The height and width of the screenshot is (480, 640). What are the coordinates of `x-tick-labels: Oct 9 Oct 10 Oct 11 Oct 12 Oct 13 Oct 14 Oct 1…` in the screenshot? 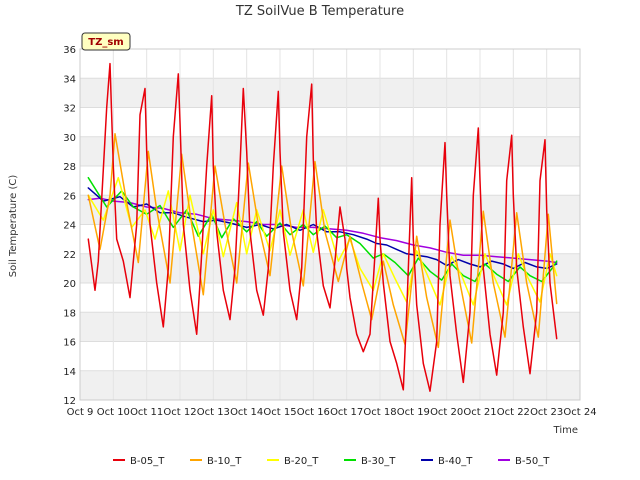 It's located at (332, 412).